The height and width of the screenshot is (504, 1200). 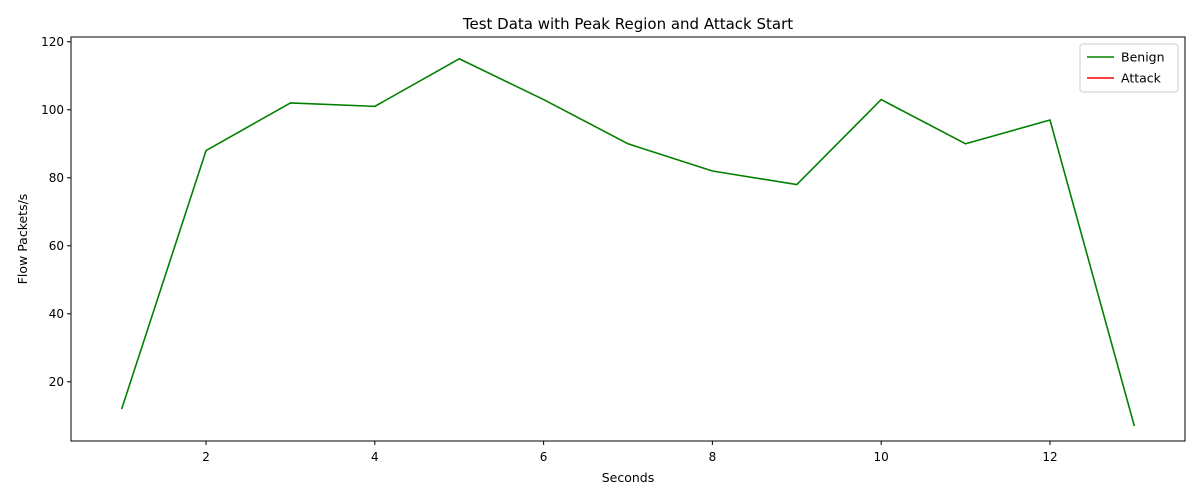 I want to click on y-tick-label: 80, so click(x=56, y=178).